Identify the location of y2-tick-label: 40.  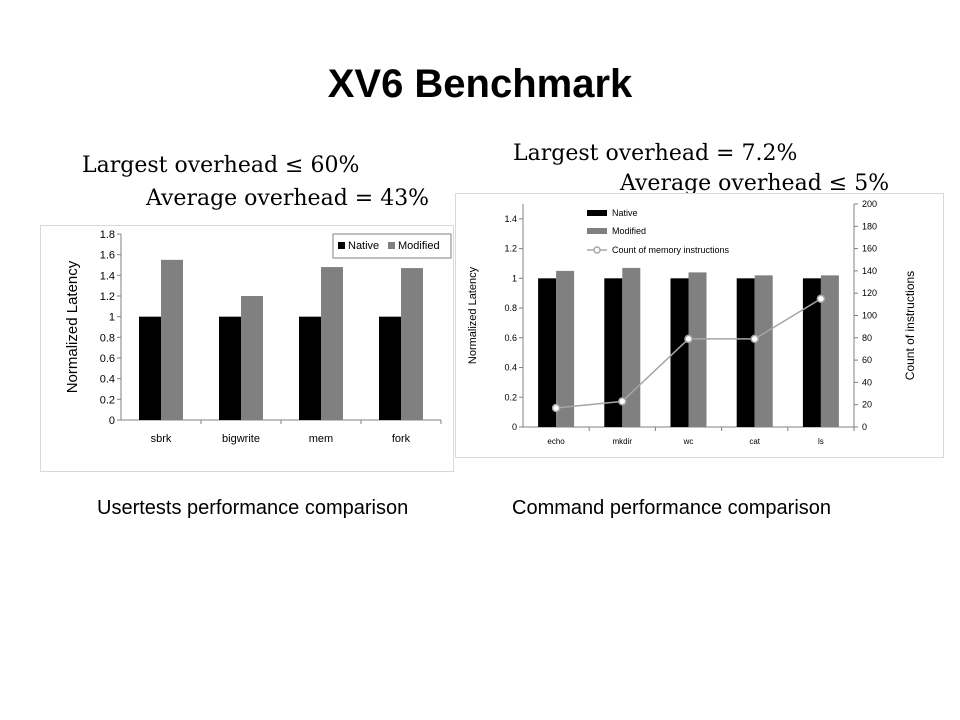
(867, 382).